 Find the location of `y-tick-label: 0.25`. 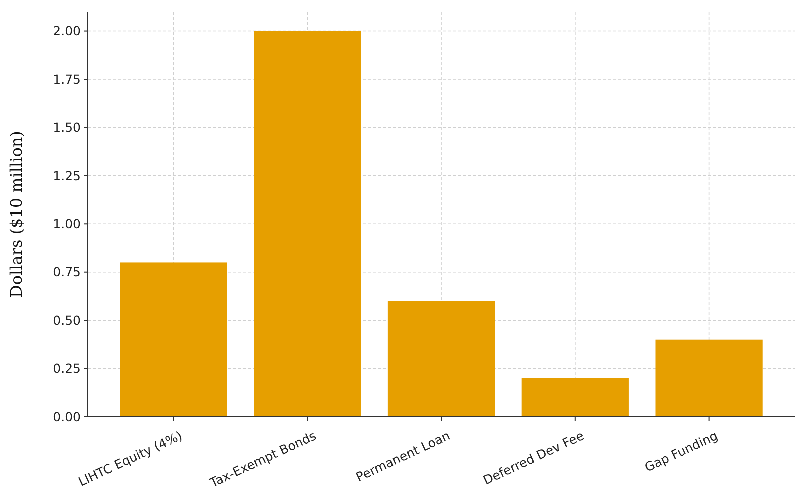

y-tick-label: 0.25 is located at coordinates (67, 368).